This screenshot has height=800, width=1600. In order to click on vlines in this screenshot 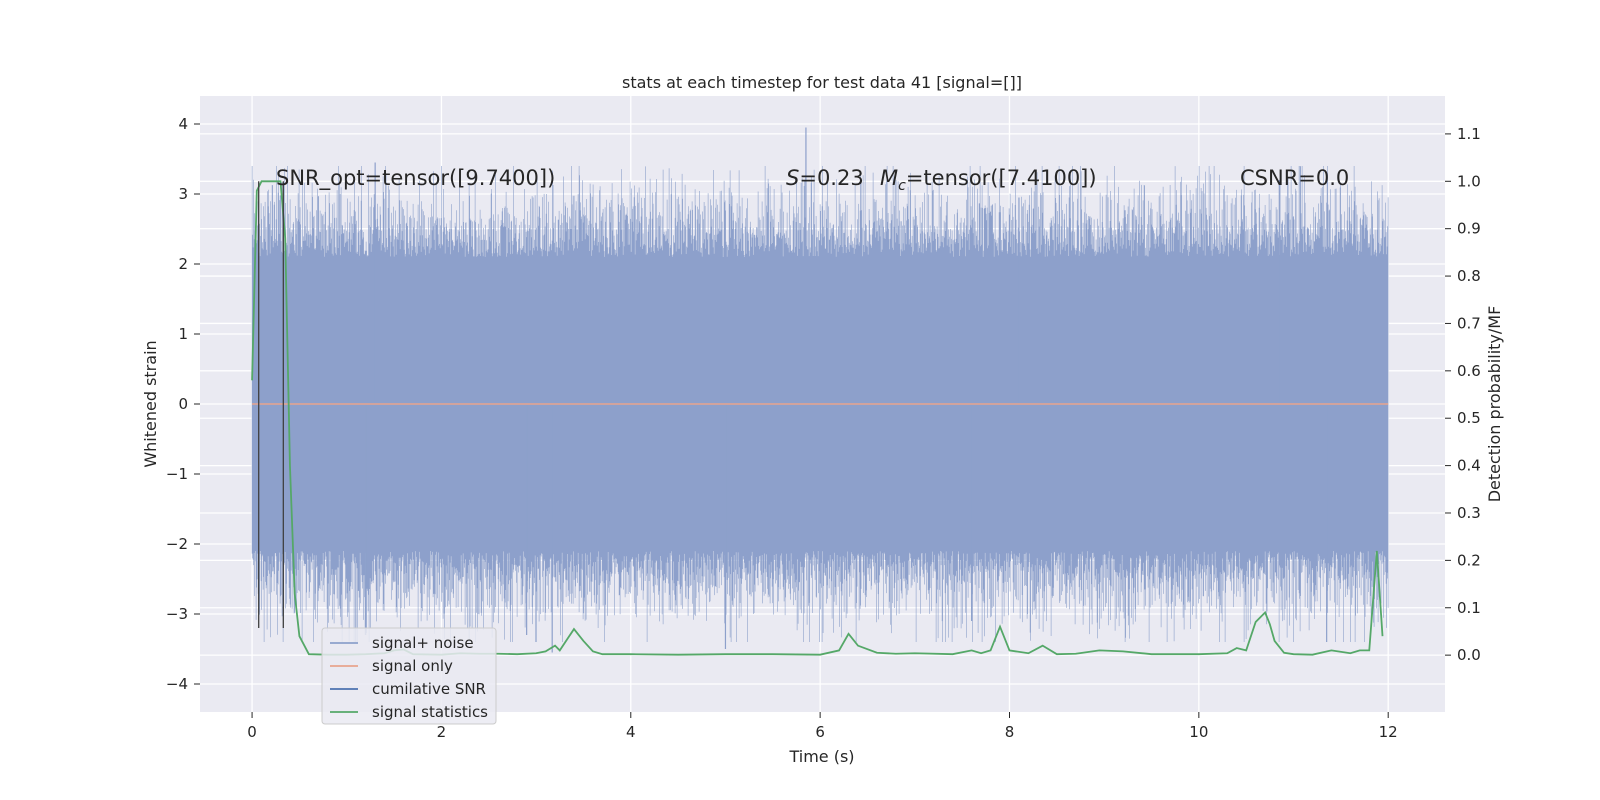, I will do `click(271, 404)`.